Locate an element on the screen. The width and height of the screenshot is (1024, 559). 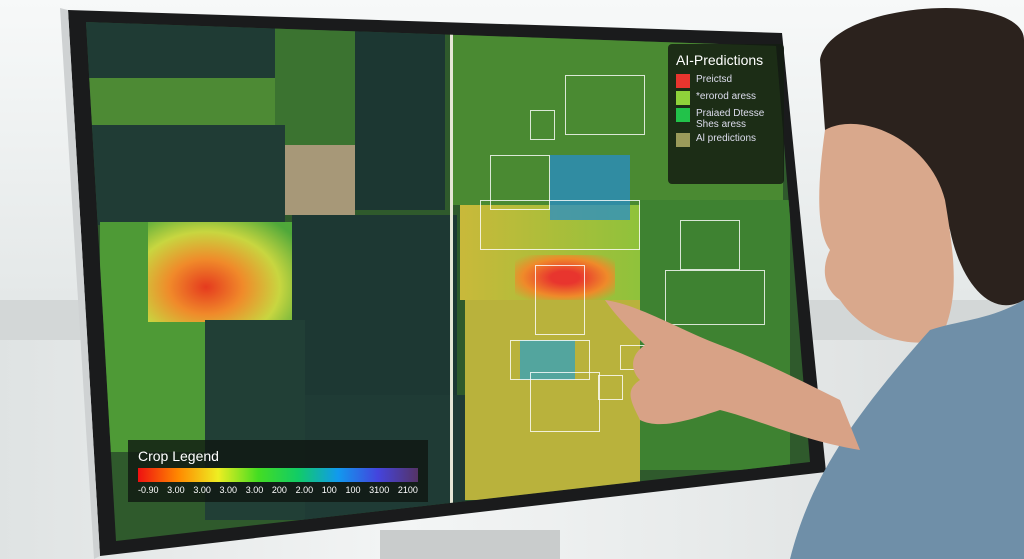
scale-tick-label: 3100 is located at coordinates (379, 490).